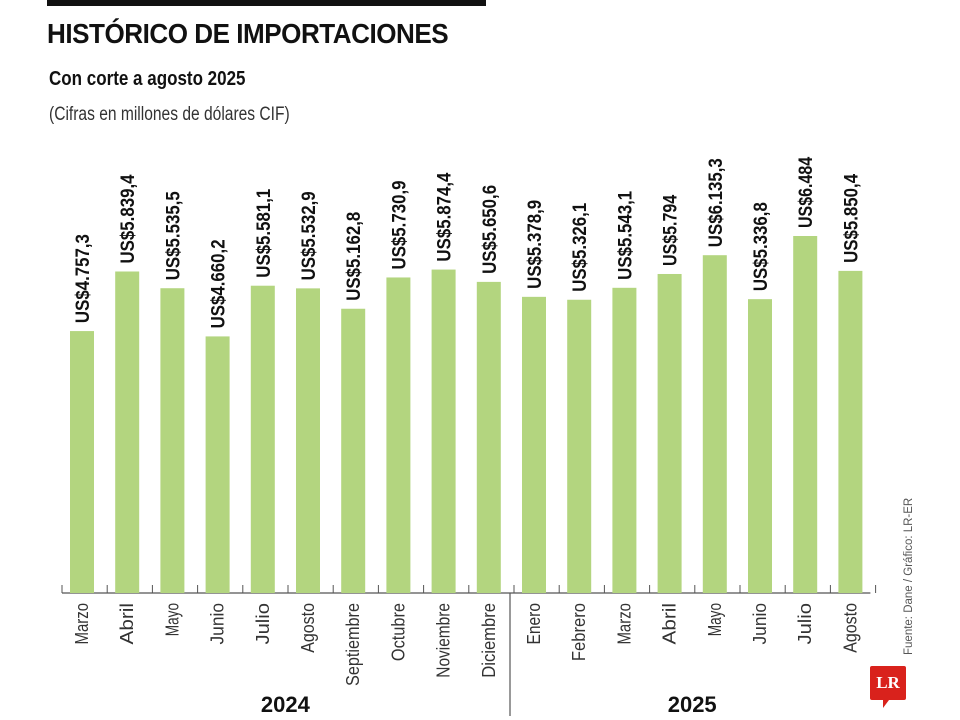 This screenshot has height=720, width=960. What do you see at coordinates (625, 234) in the screenshot?
I see `data-label: US$5.543,1` at bounding box center [625, 234].